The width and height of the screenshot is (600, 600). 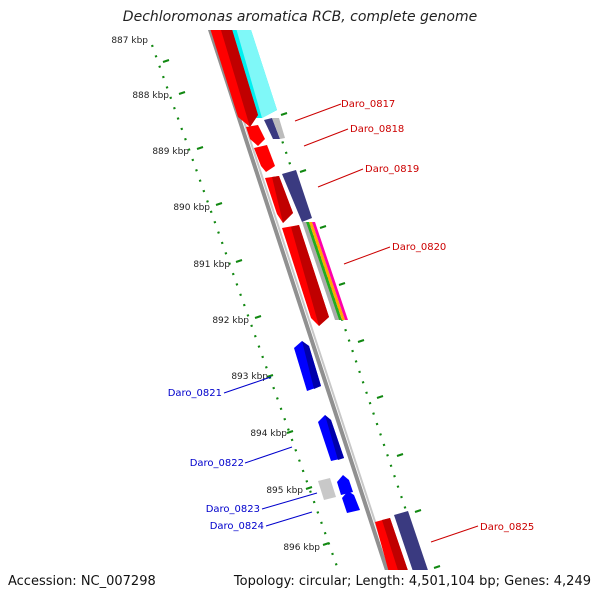 I want to click on gene-label-daro-0825: Daro_0825, so click(x=507, y=527).